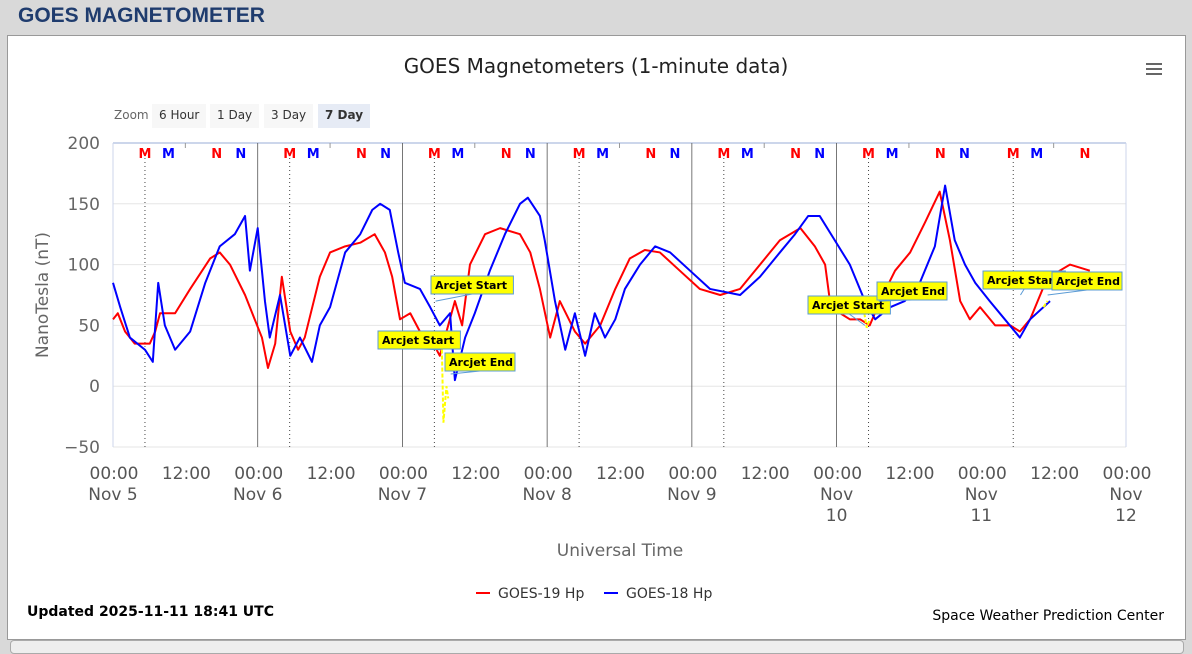 This screenshot has height=654, width=1192. Describe the element at coordinates (94, 387) in the screenshot. I see `y-tick-label: 0` at that location.